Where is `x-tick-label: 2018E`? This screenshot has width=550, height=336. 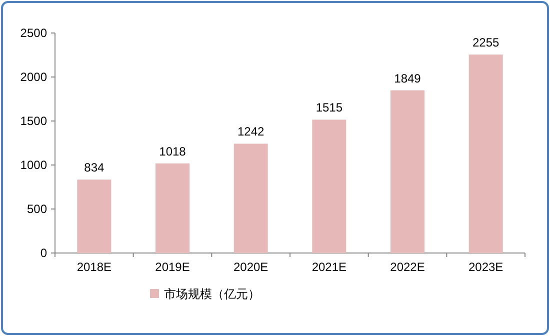
x-tick-label: 2018E is located at coordinates (94, 267).